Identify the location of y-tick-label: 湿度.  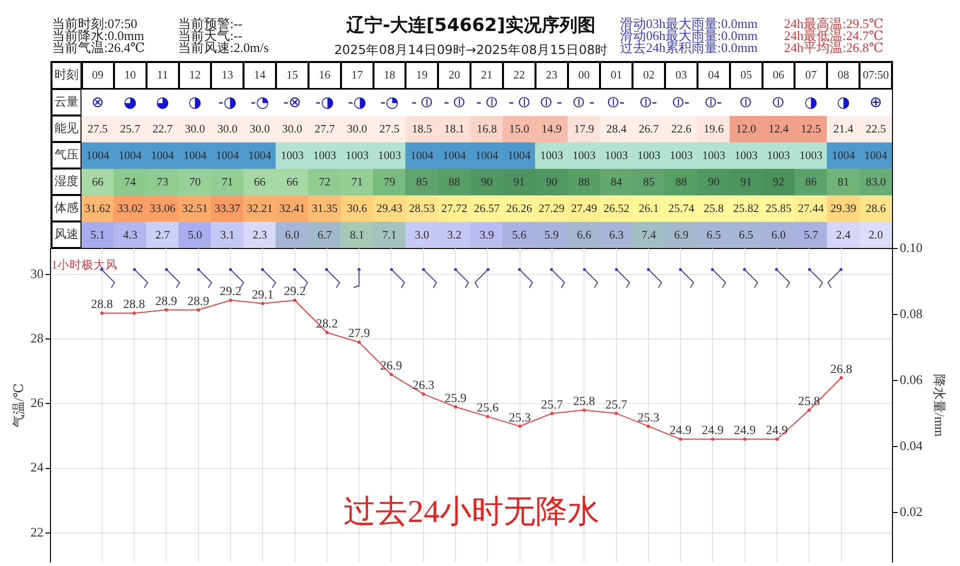
(66, 181).